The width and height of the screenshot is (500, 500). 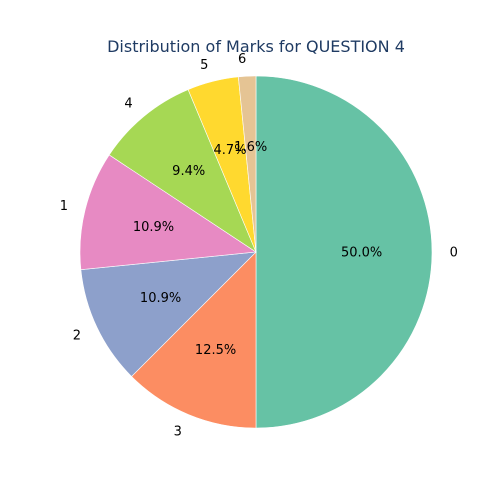 What do you see at coordinates (64, 206) in the screenshot?
I see `slice-label-1: 1` at bounding box center [64, 206].